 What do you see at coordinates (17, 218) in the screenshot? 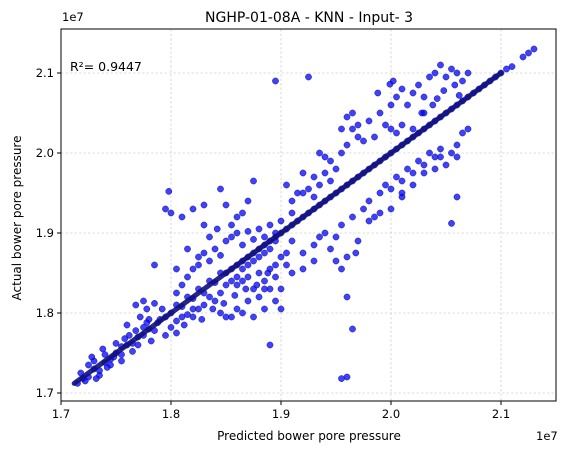
I see `y-axis-label: Actual bower pore pressure` at bounding box center [17, 218].